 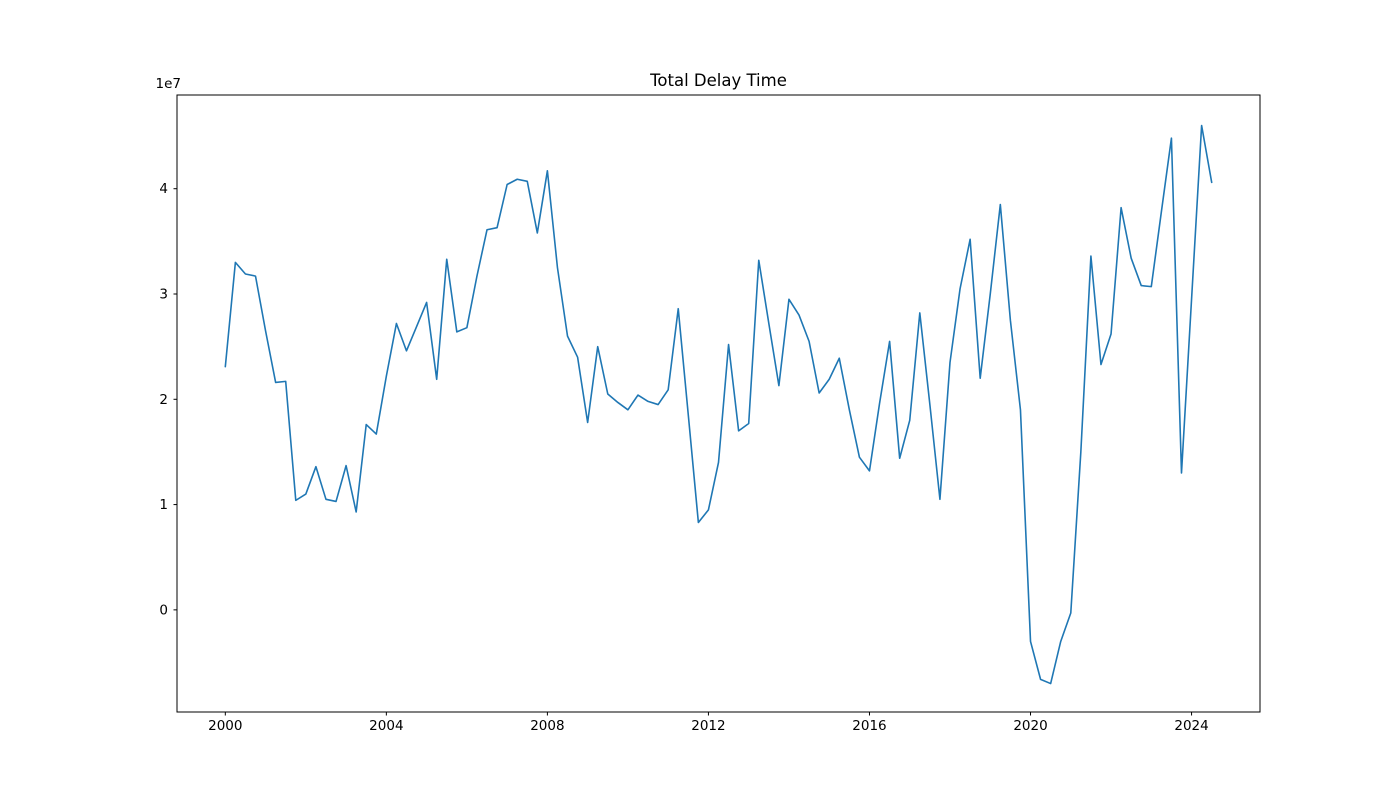 I want to click on x-tick-label: 2012, so click(x=708, y=726).